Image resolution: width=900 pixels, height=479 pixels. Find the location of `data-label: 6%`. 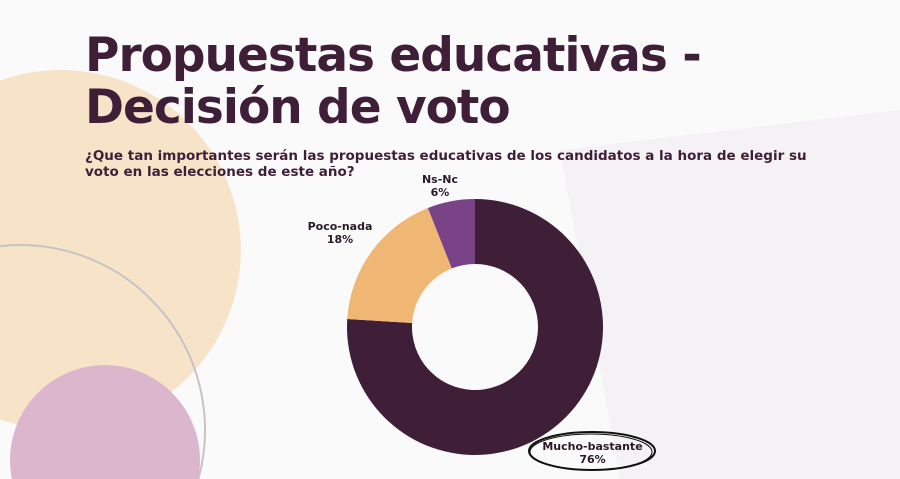

data-label: 6% is located at coordinates (440, 192).